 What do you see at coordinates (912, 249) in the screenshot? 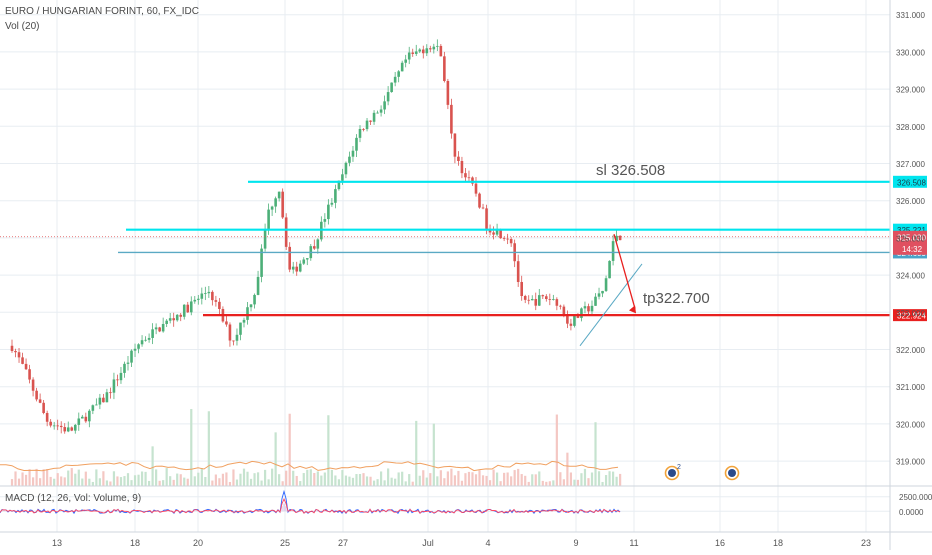
I see `countdown-label: 14:32` at bounding box center [912, 249].